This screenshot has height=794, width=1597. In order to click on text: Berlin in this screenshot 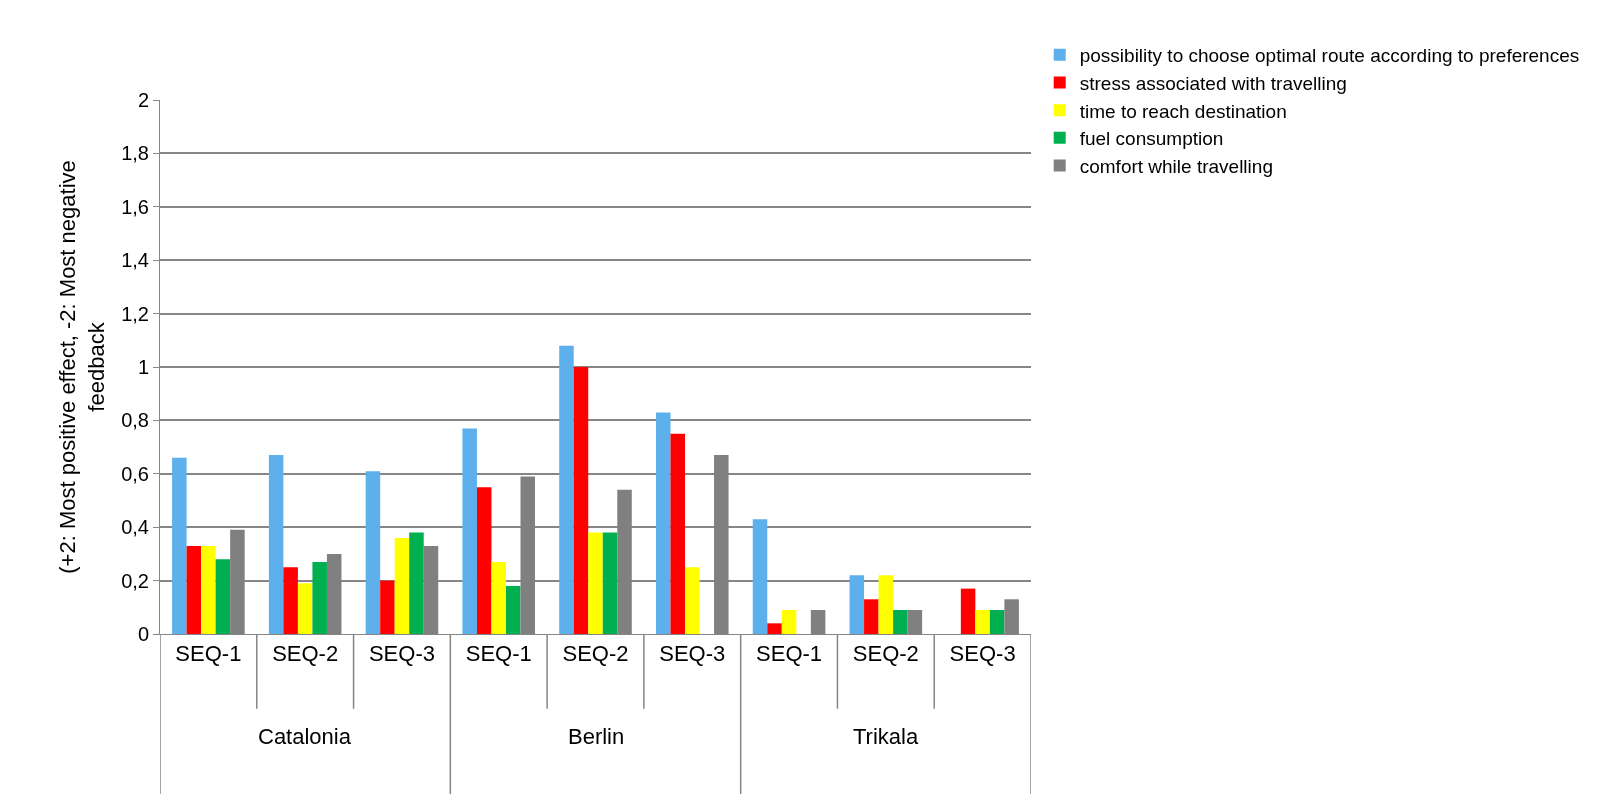, I will do `click(596, 736)`.